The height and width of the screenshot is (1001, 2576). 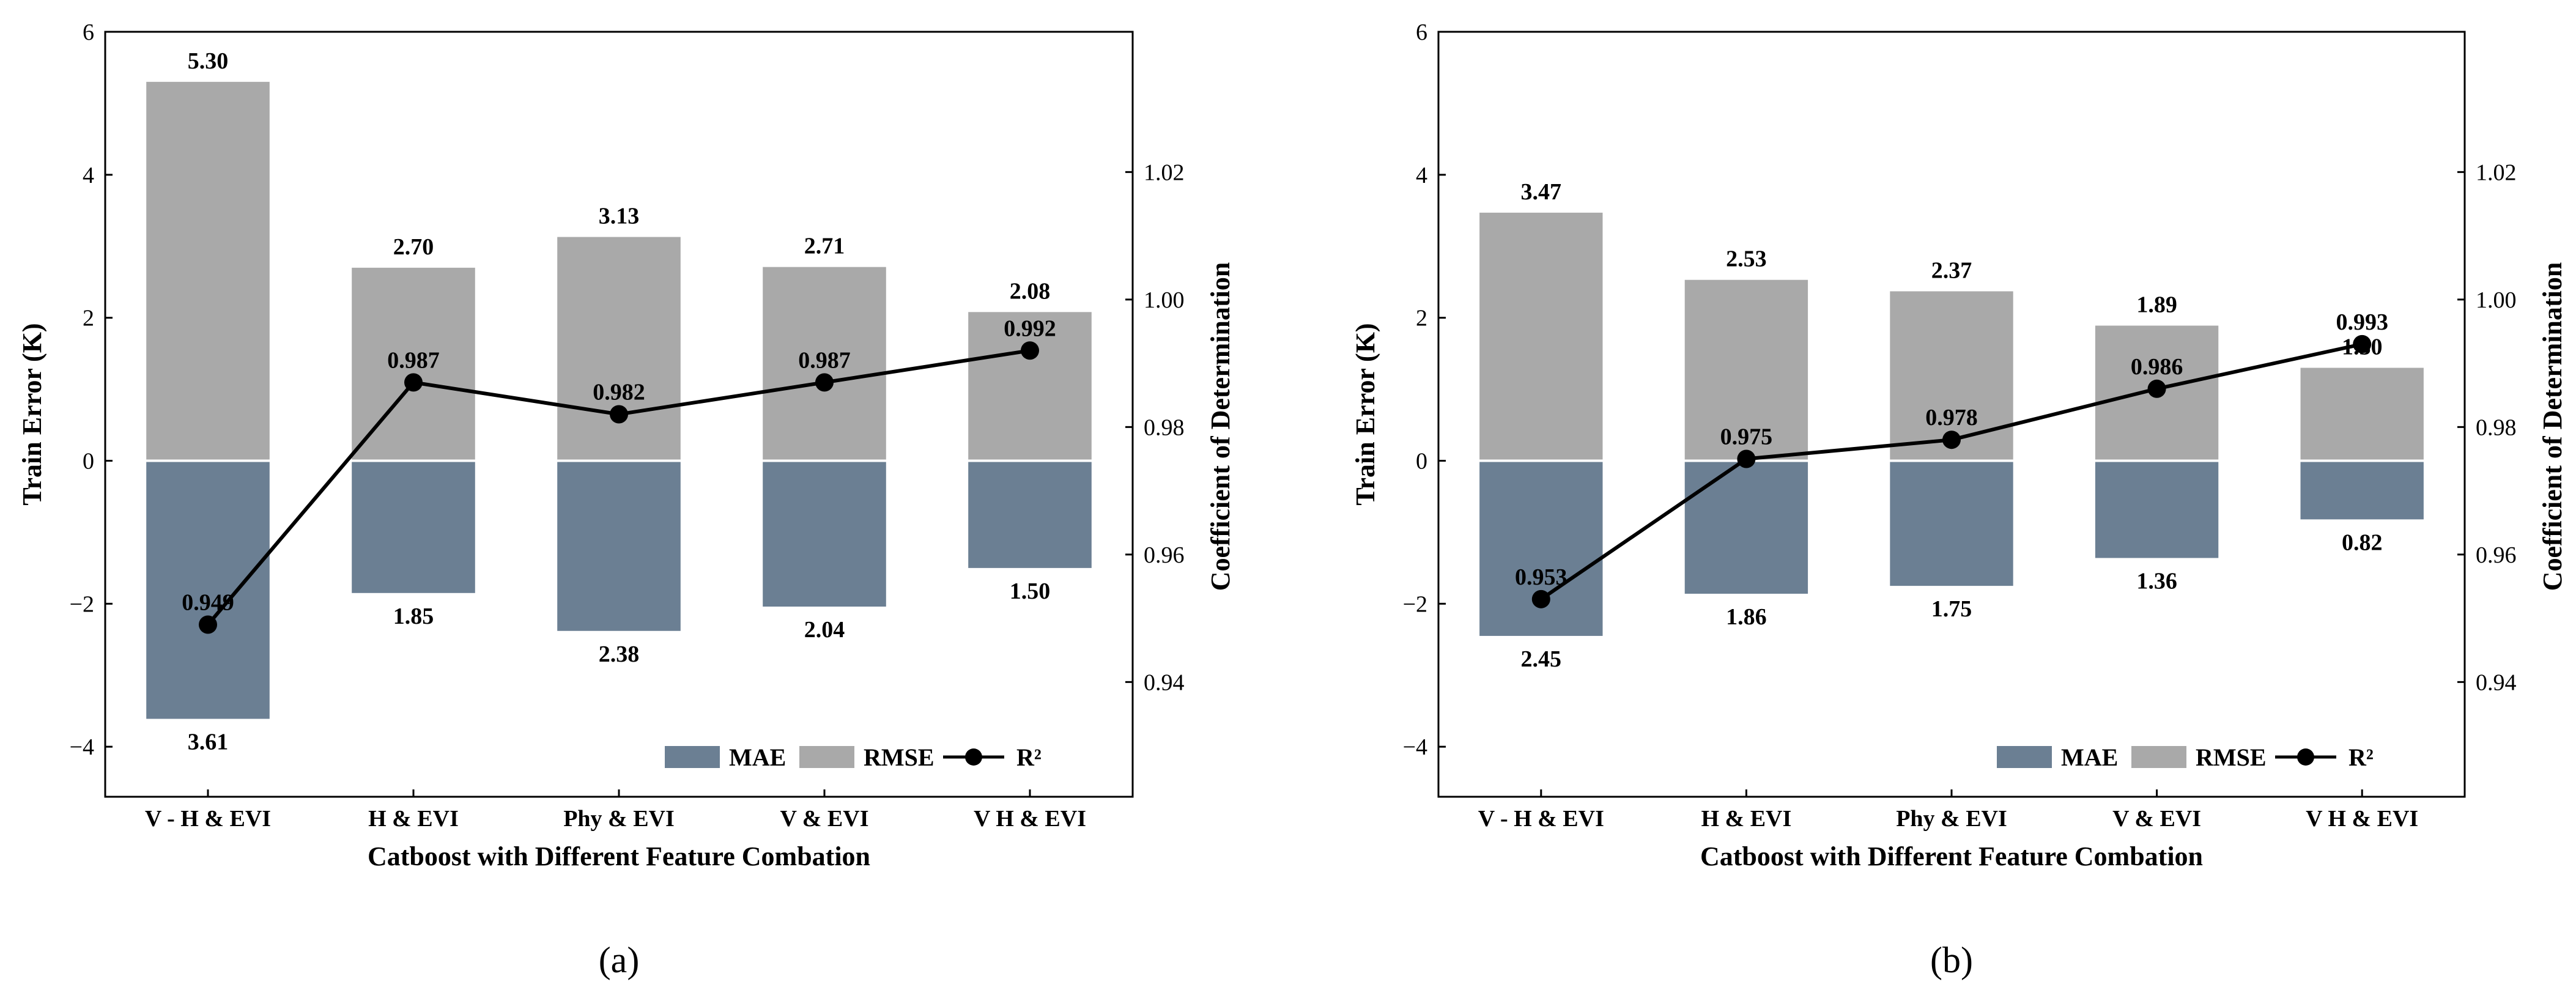 What do you see at coordinates (1951, 417) in the screenshot?
I see `r2-value-label: 0.978` at bounding box center [1951, 417].